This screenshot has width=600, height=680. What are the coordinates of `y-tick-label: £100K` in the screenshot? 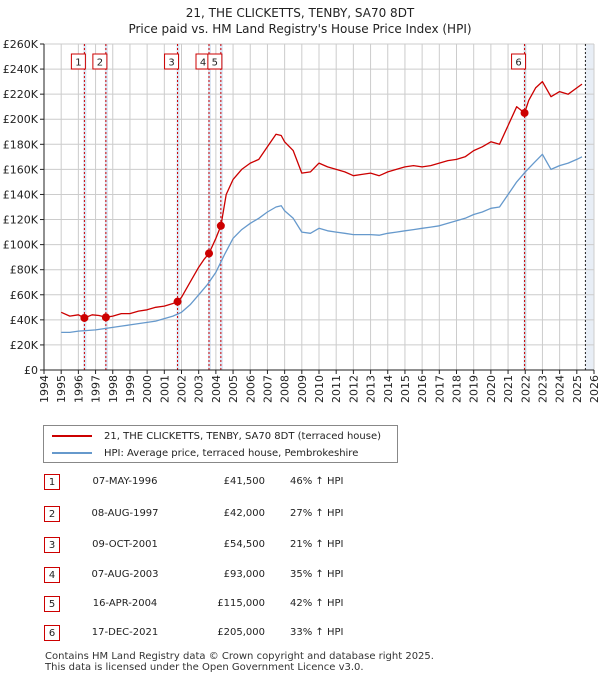 It's located at (21, 245).